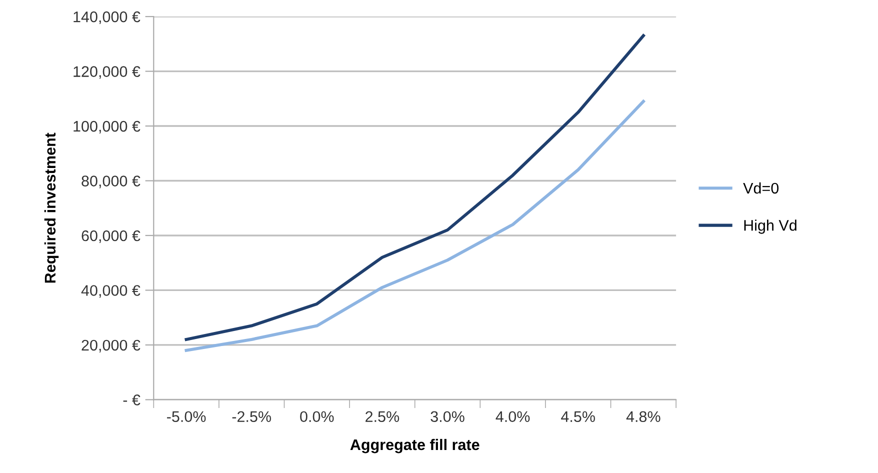 The image size is (878, 473). I want to click on x-tick-label: 0.0%, so click(317, 416).